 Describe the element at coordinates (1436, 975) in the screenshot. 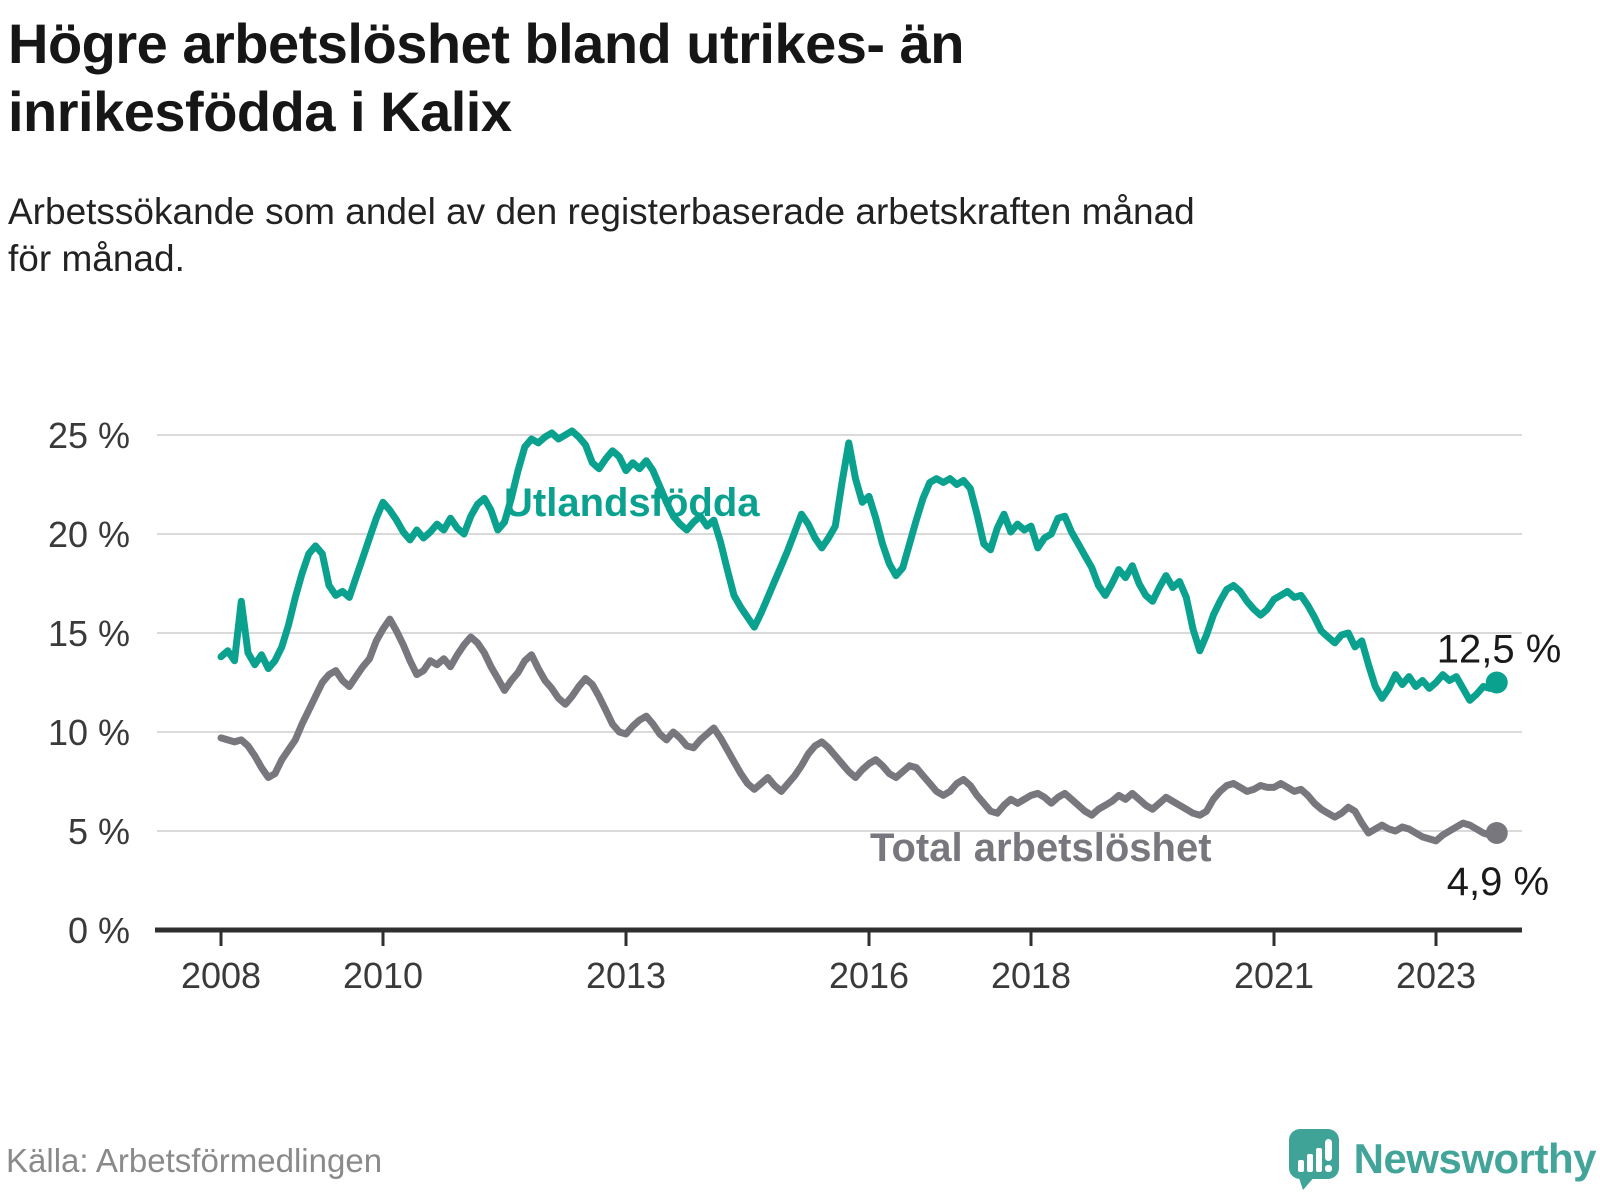

I see `x-tick-label: 2023` at that location.